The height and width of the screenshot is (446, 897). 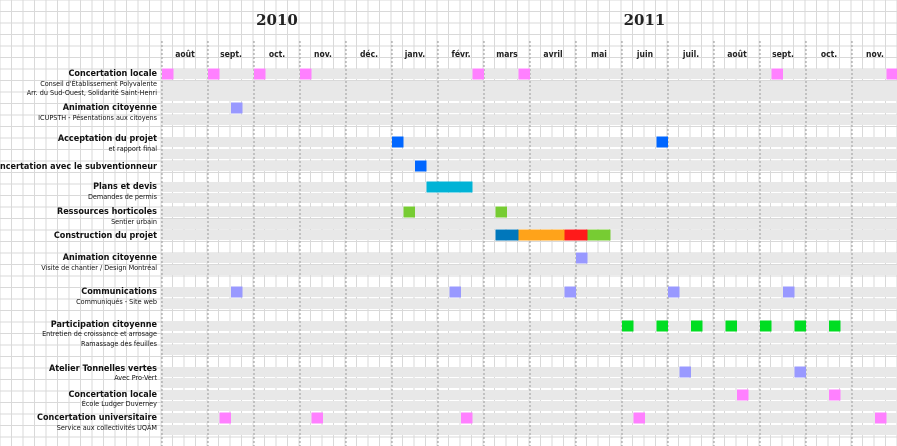 What do you see at coordinates (107, 212) in the screenshot?
I see `row-title: Ressources horticoles` at bounding box center [107, 212].